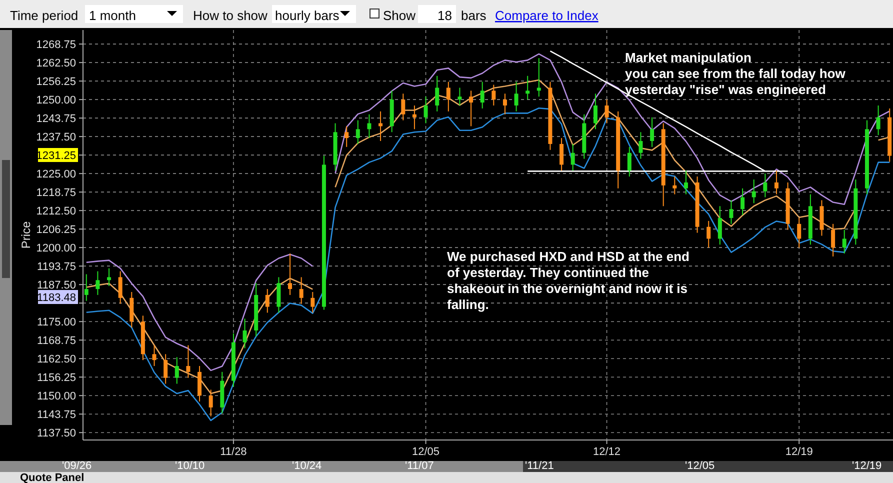  I want to click on text: Quote Panel, so click(52, 477).